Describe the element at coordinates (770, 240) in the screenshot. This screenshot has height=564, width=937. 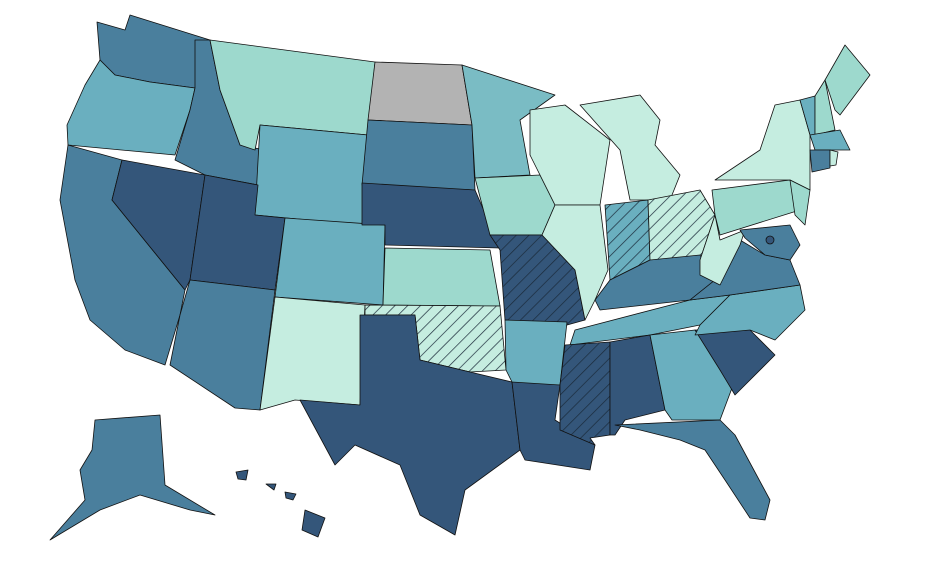
I see `region-dc` at that location.